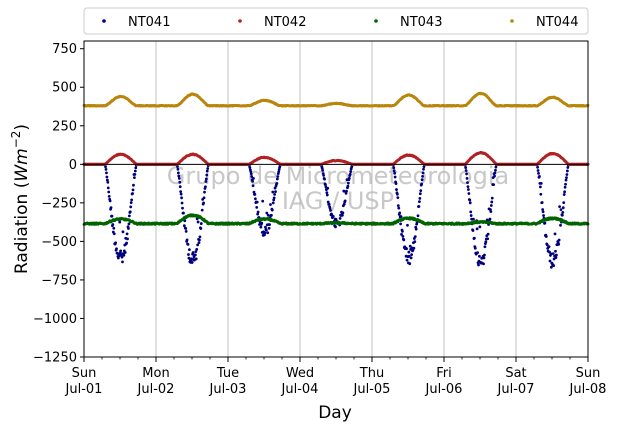 This screenshot has width=617, height=431. I want to click on y-tick-label: −500, so click(59, 242).